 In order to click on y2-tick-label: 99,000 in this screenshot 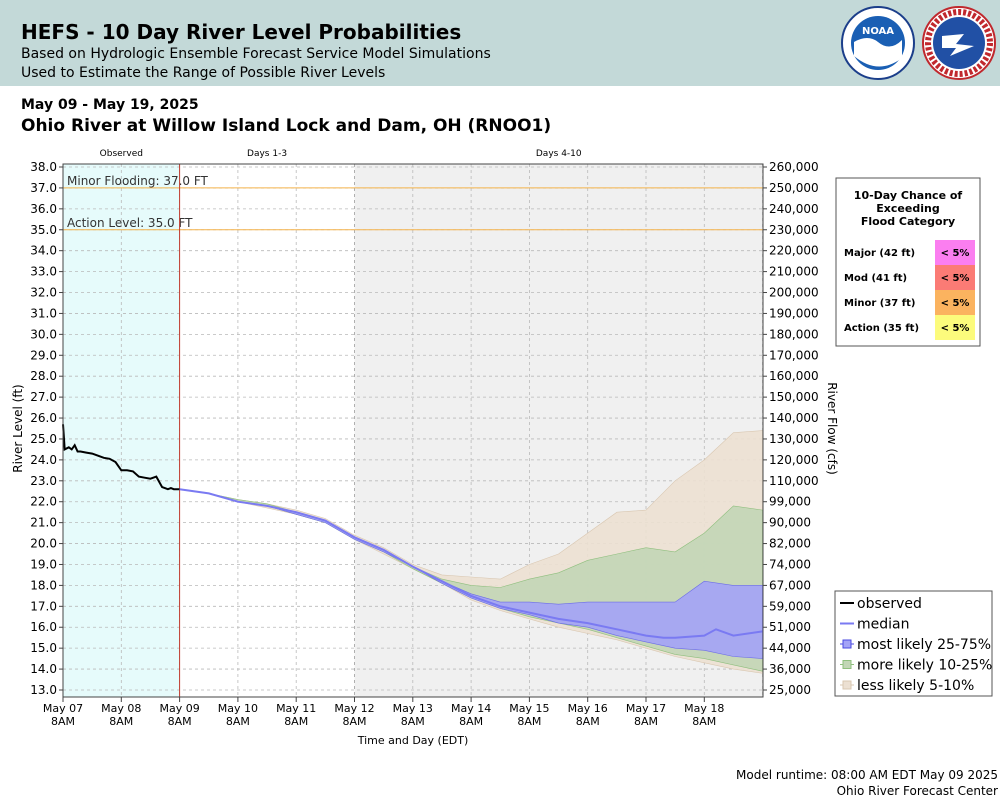, I will do `click(790, 502)`.